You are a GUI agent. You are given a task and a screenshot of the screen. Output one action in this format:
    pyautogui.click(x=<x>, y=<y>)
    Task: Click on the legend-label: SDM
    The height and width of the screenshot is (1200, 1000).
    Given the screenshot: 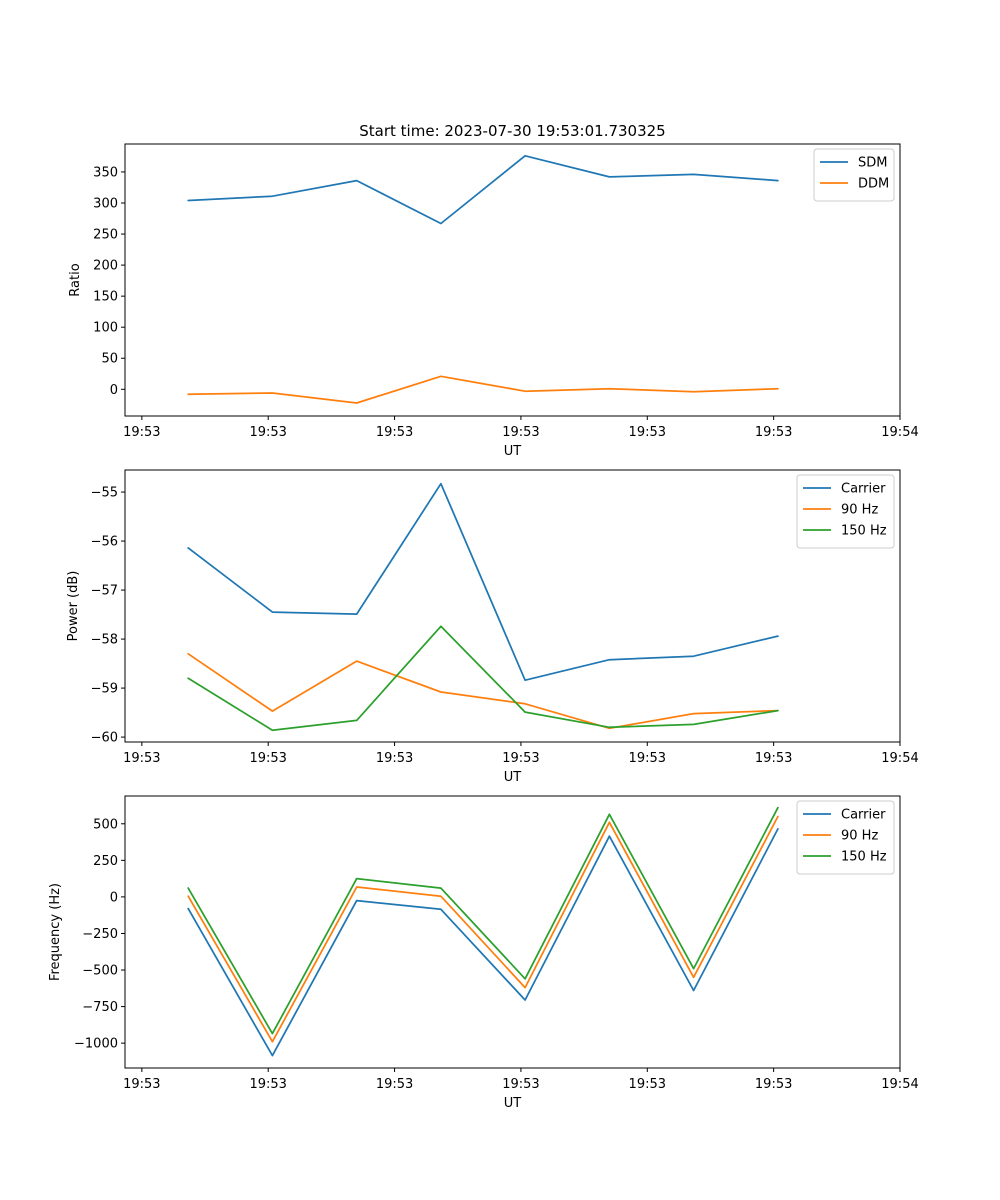 What is the action you would take?
    pyautogui.click(x=872, y=163)
    